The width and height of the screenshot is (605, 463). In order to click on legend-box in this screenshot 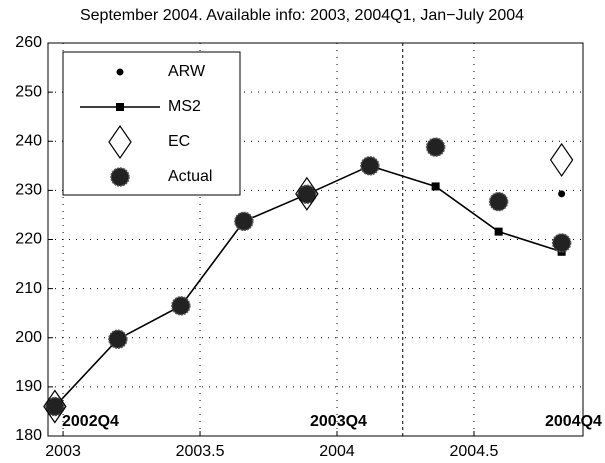, I will do `click(151, 123)`.